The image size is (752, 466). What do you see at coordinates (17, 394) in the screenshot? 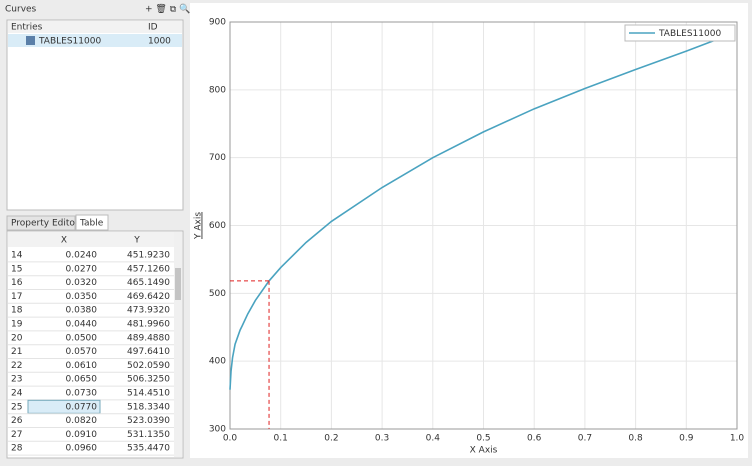
I see `row-number: 24` at bounding box center [17, 394].